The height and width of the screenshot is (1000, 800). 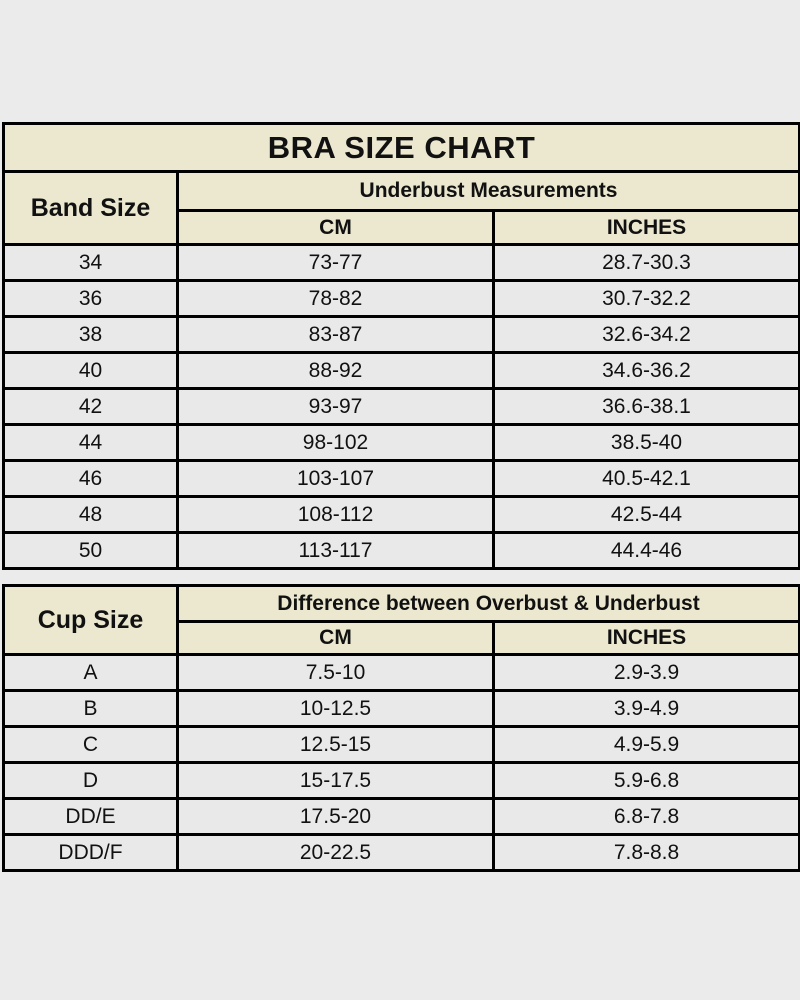 I want to click on band-size-cell: 44, so click(x=90, y=442).